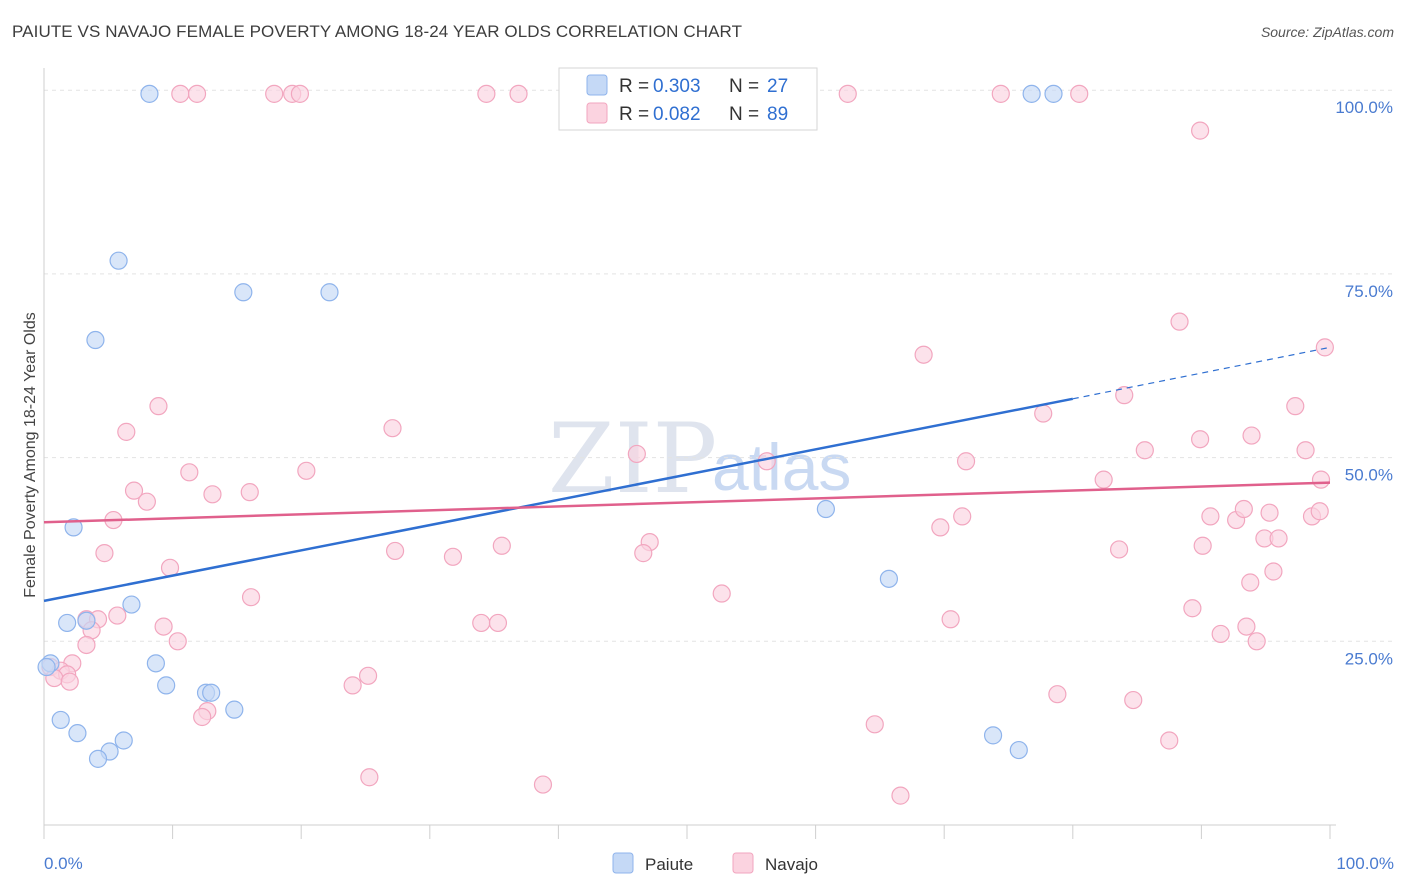 This screenshot has height=892, width=1406. I want to click on paiute-r-value: 0.303, so click(677, 86).